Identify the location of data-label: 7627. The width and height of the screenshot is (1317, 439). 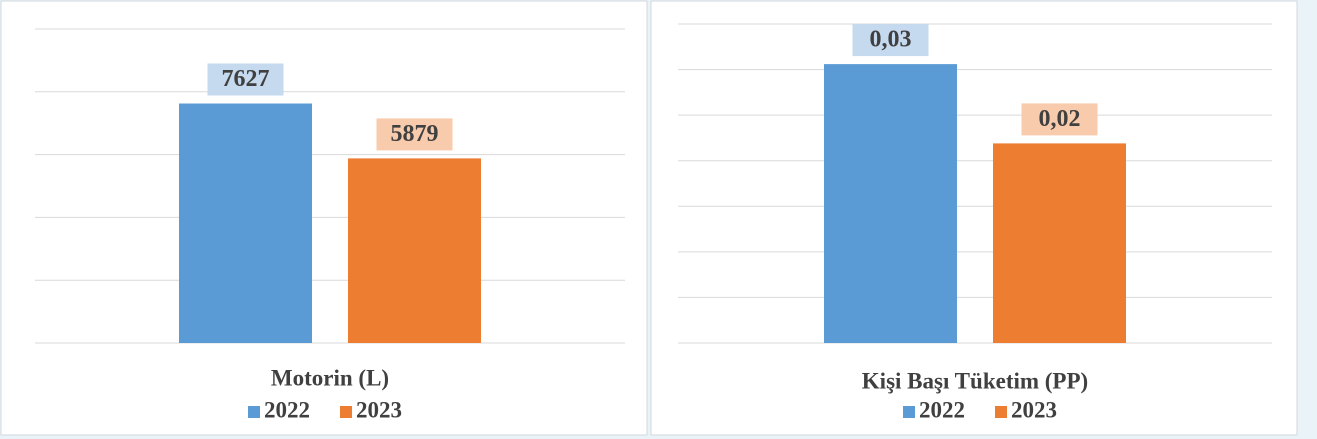
(246, 79).